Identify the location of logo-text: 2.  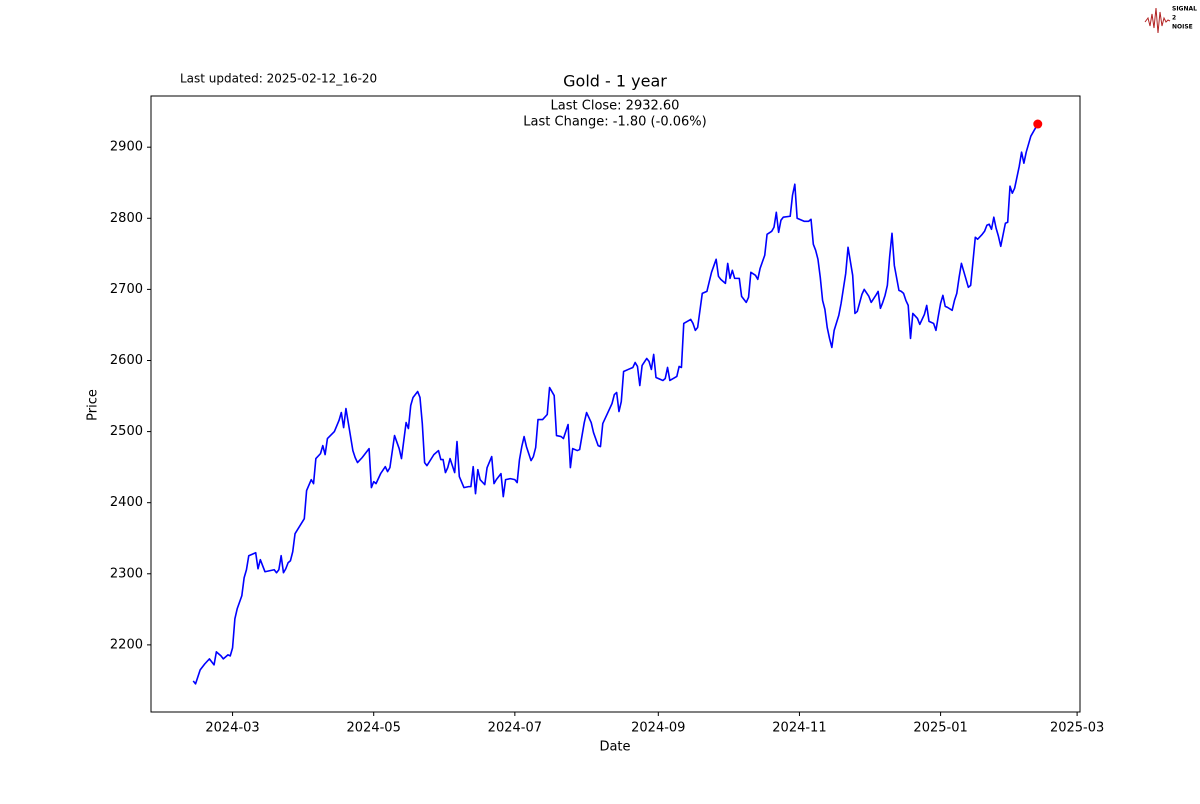
(1174, 18).